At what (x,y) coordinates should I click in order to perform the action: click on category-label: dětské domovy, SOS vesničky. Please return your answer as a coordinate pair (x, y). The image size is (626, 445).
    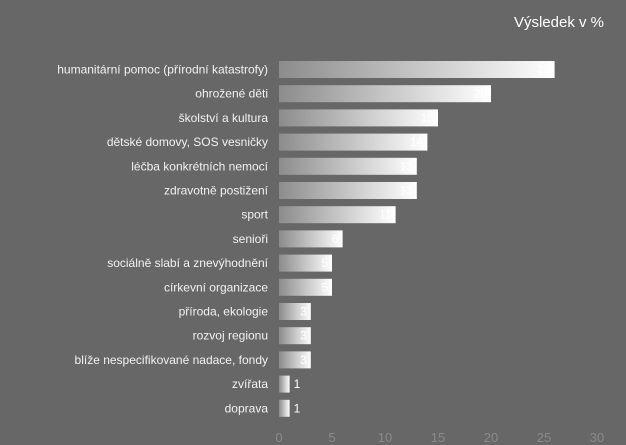
    Looking at the image, I should click on (187, 142).